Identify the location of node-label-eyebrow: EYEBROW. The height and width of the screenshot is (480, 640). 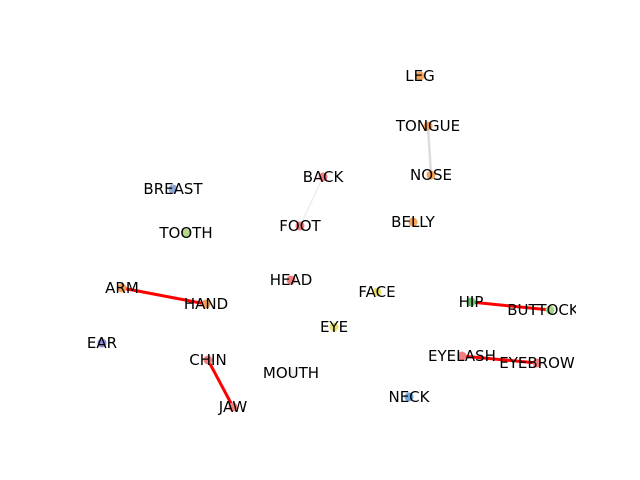
(537, 363).